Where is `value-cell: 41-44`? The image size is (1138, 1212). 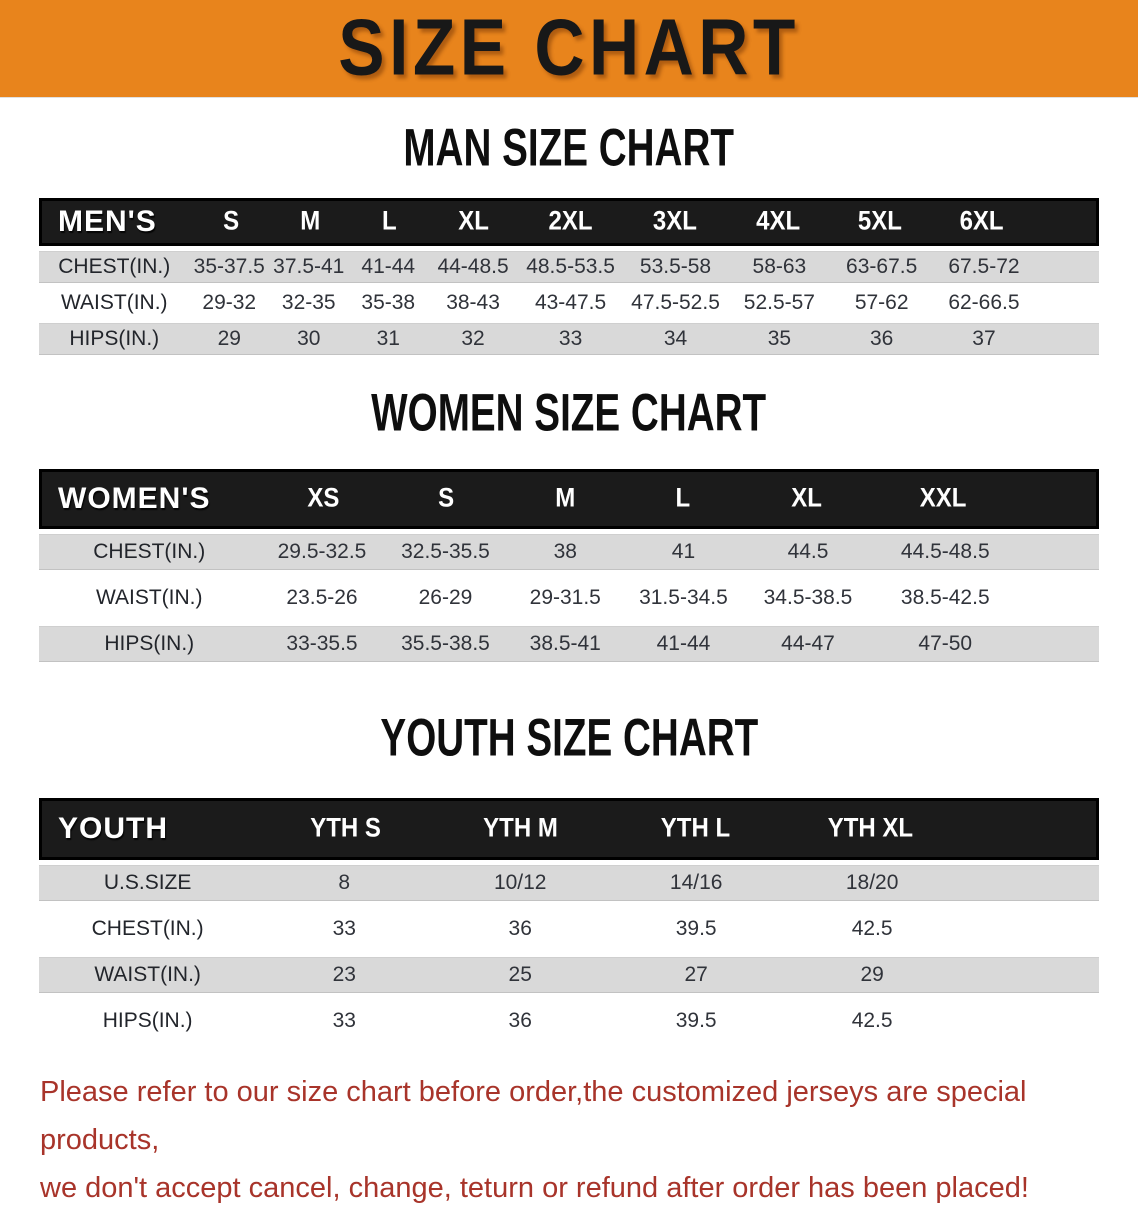
value-cell: 41-44 is located at coordinates (683, 643).